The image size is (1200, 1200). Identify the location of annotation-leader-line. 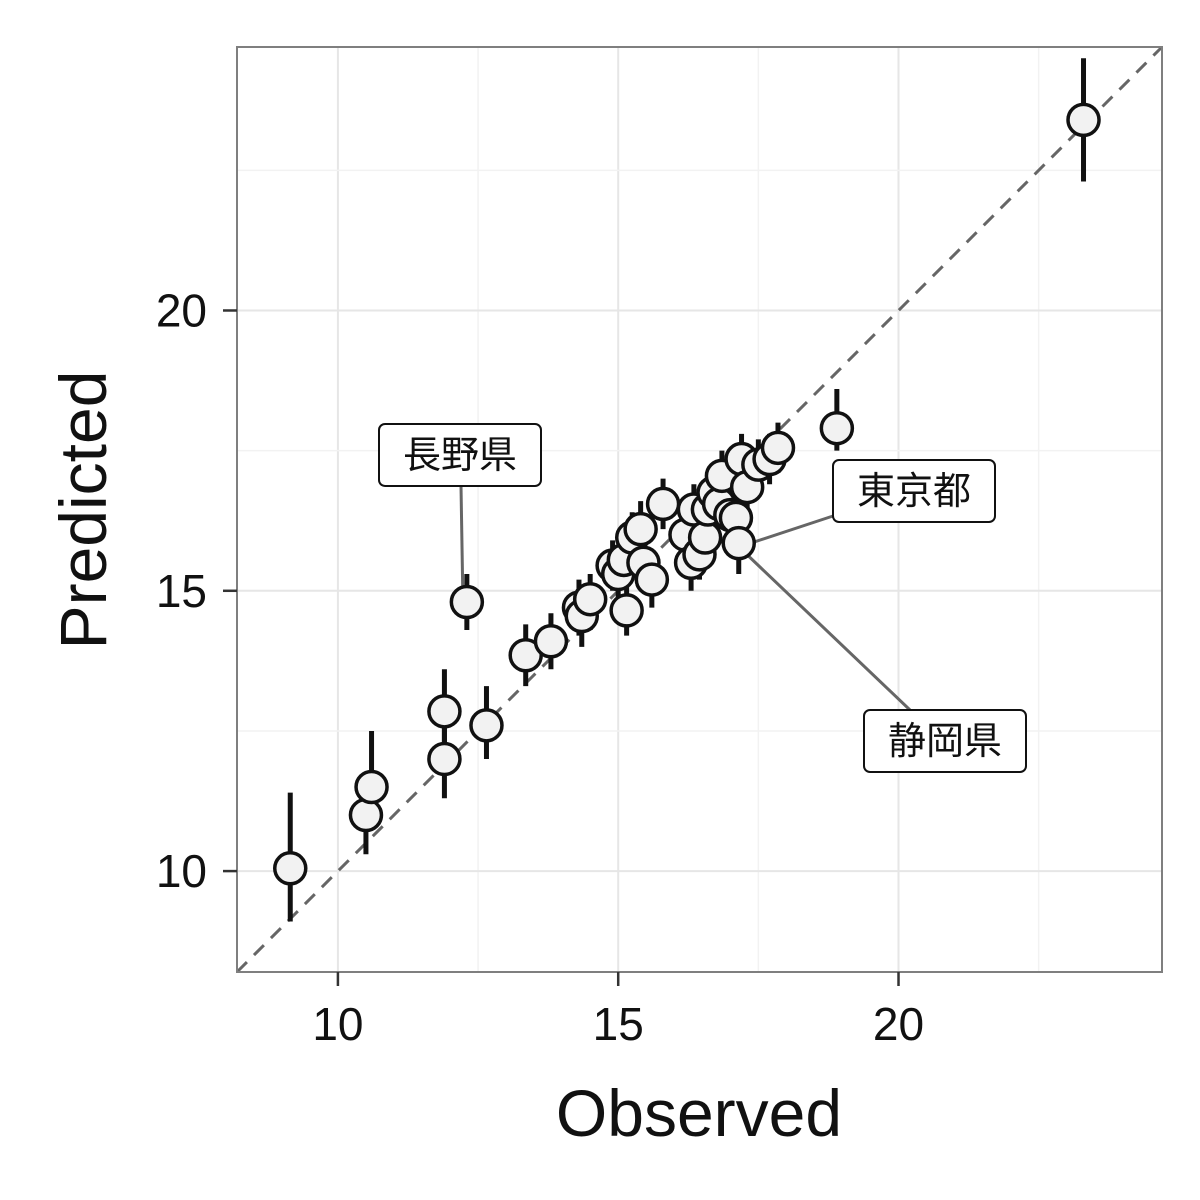
(824, 628).